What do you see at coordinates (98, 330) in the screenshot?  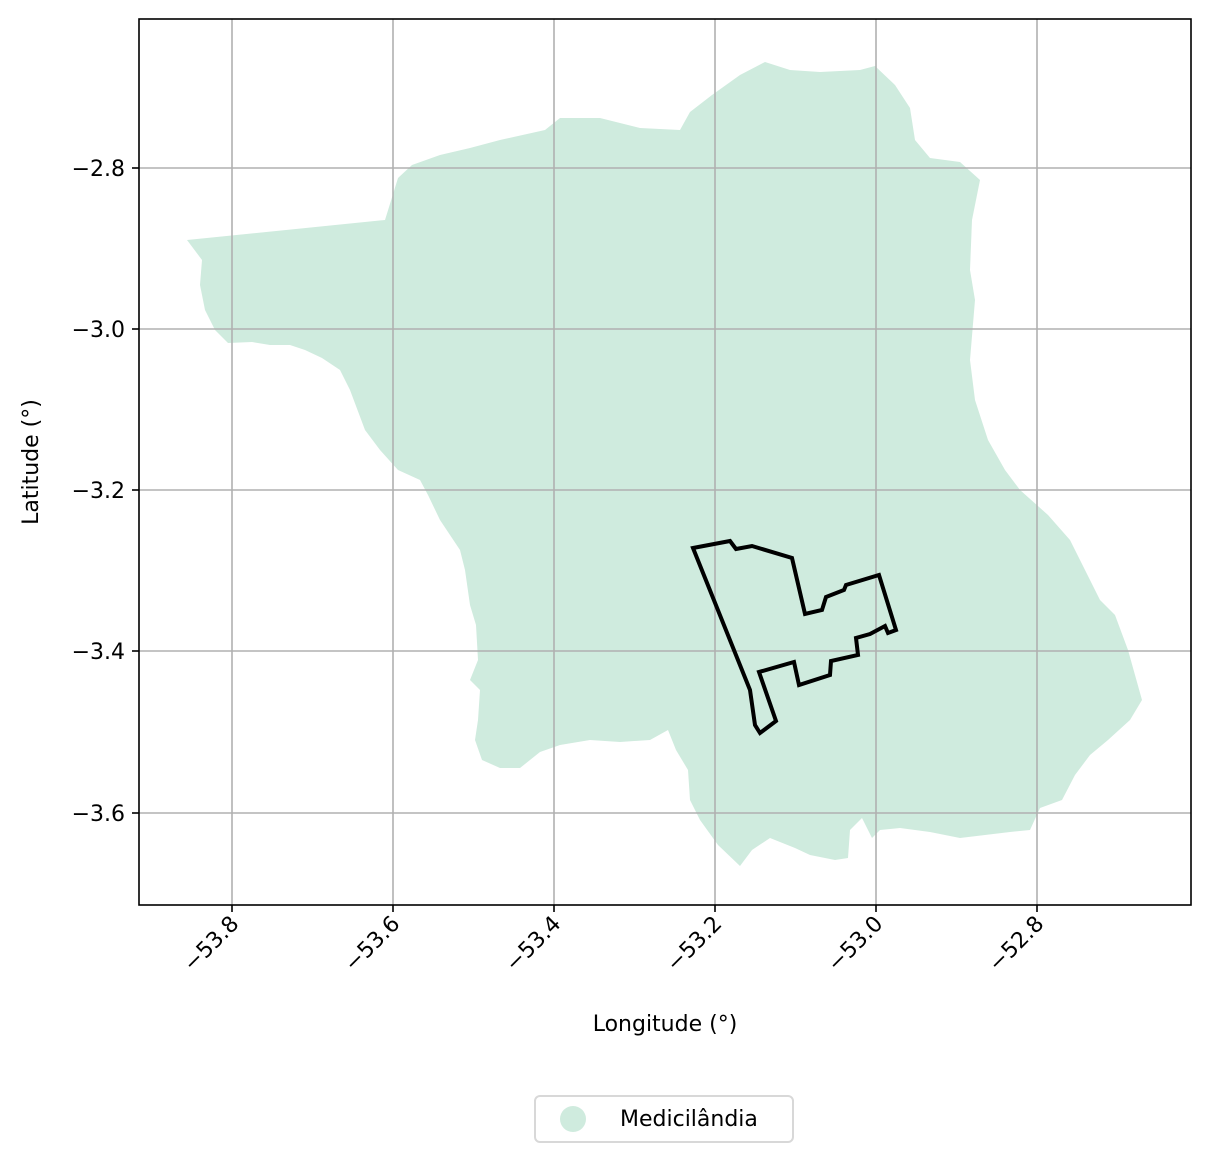 I see `y-tick-label-2: −3.0` at bounding box center [98, 330].